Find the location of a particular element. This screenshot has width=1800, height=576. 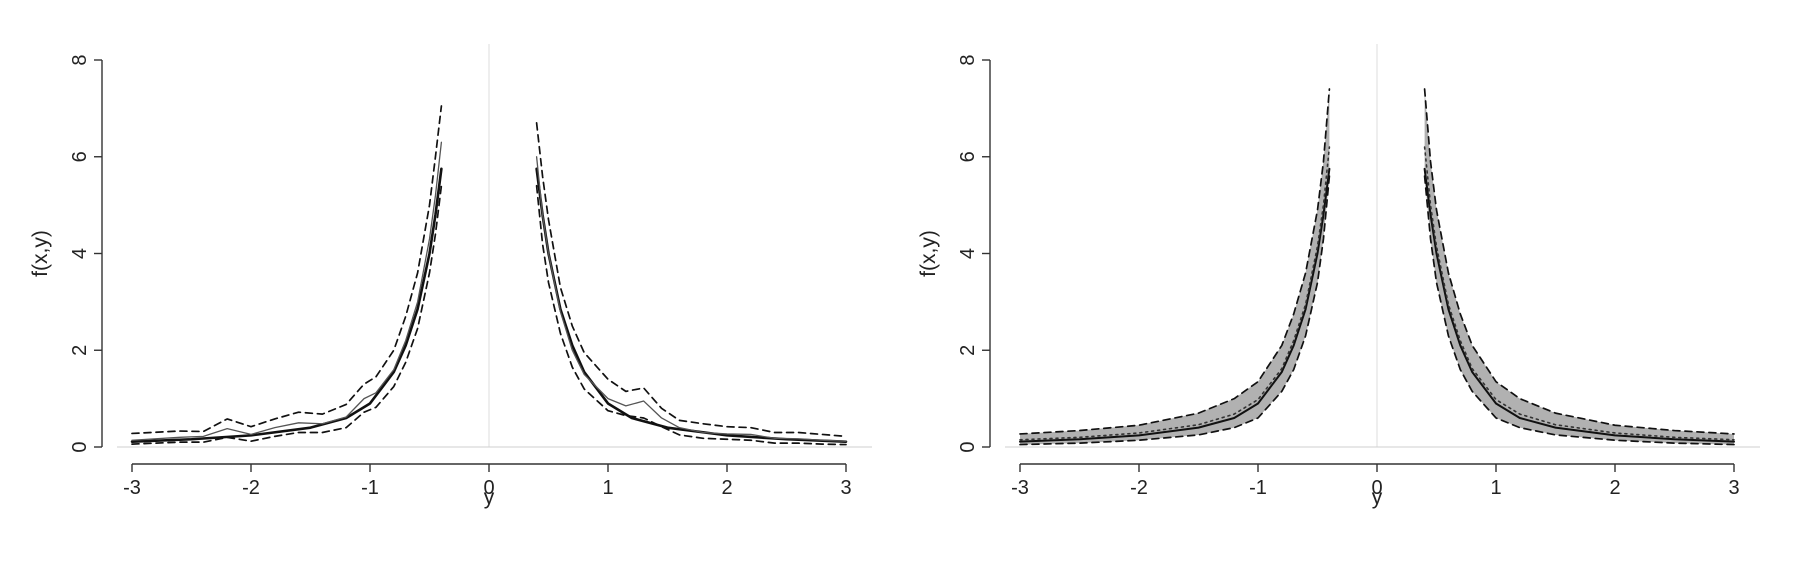

lower-band-curve-right is located at coordinates (691, 315).